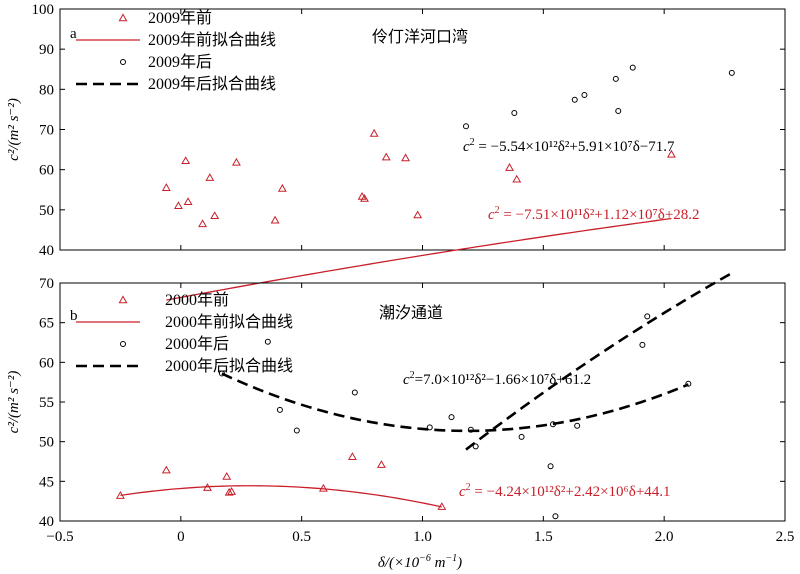 Image resolution: width=800 pixels, height=574 pixels. Describe the element at coordinates (229, 322) in the screenshot. I see `legend-label: 2000年前拟合曲线` at that location.